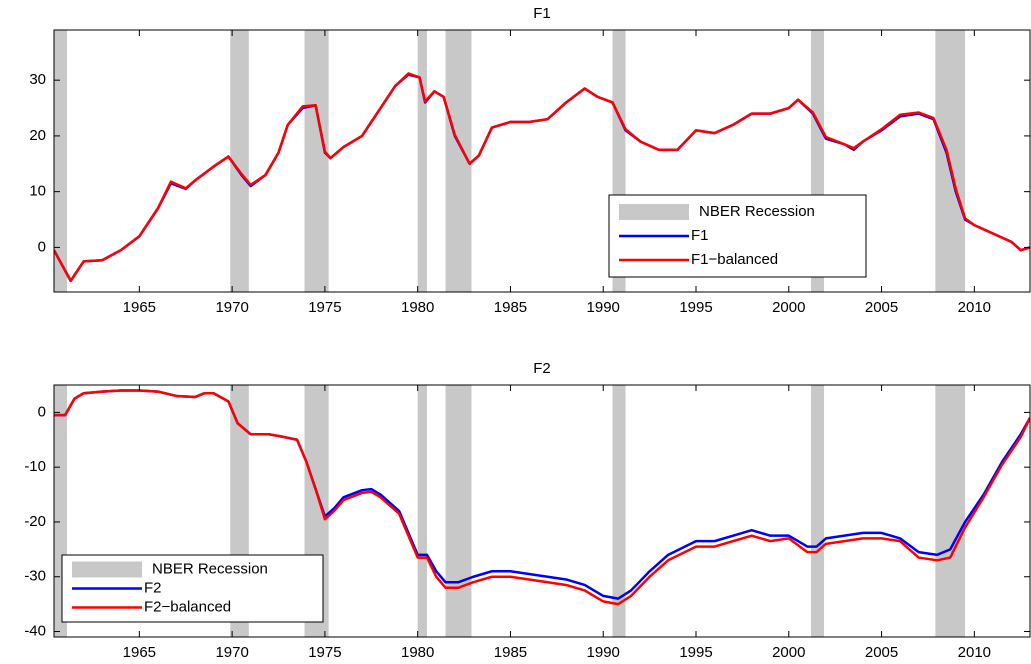 The height and width of the screenshot is (664, 1031). I want to click on legend-label: F2−balanced, so click(187, 606).